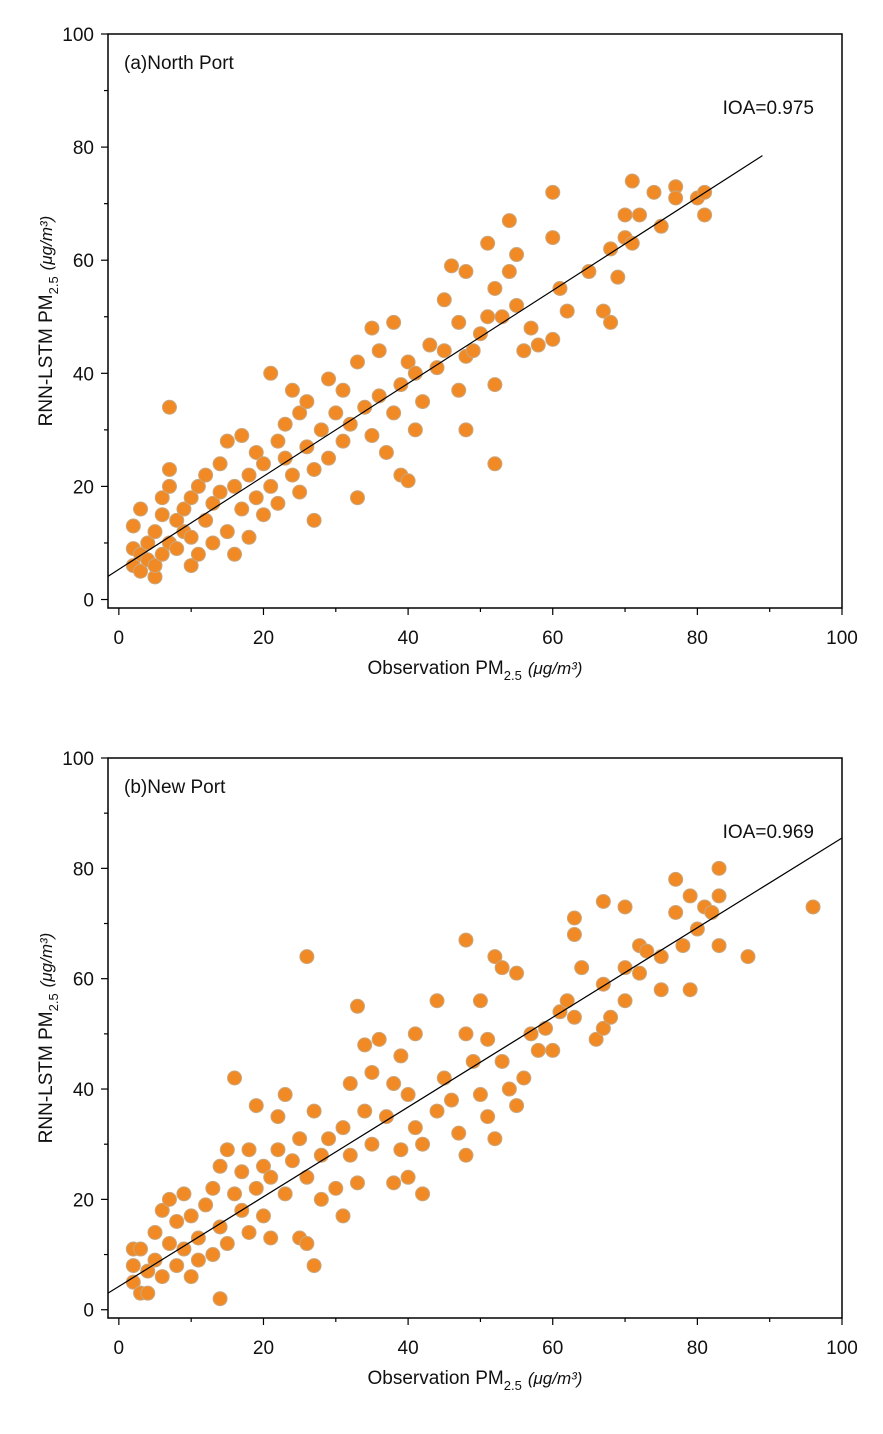 Image resolution: width=883 pixels, height=1434 pixels. What do you see at coordinates (436, 1378) in the screenshot?
I see `xlabel: Observation PM` at bounding box center [436, 1378].